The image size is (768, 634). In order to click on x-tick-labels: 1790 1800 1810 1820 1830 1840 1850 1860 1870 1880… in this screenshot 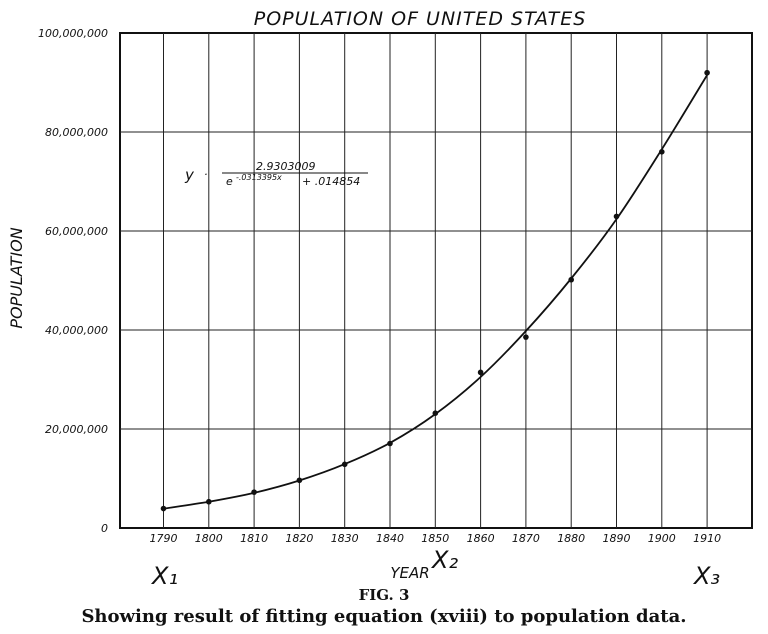, I will do `click(436, 538)`.